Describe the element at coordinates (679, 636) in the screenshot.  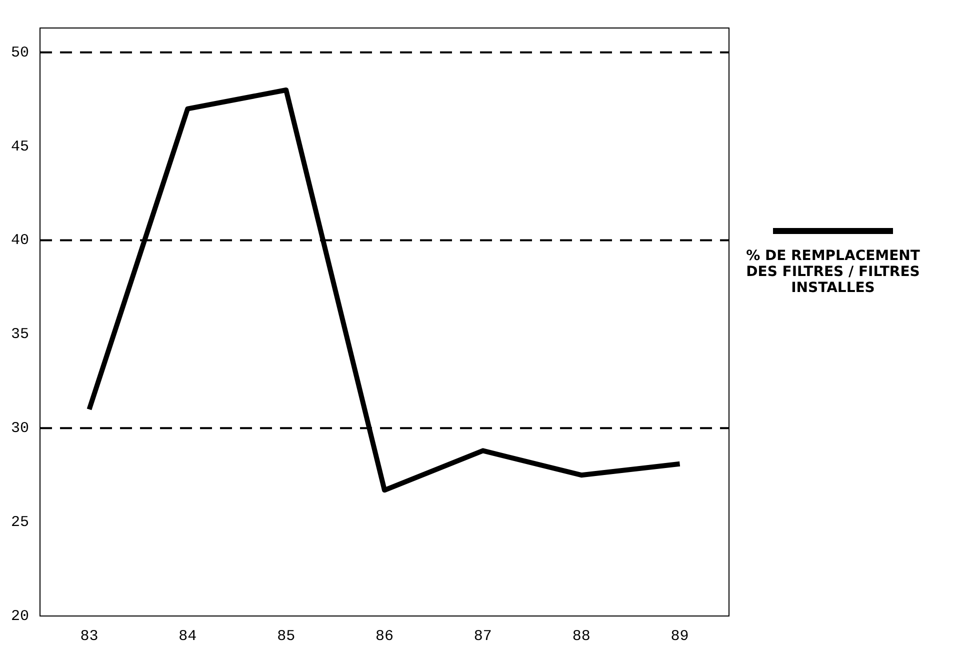
I see `x-tick-label: 89` at that location.